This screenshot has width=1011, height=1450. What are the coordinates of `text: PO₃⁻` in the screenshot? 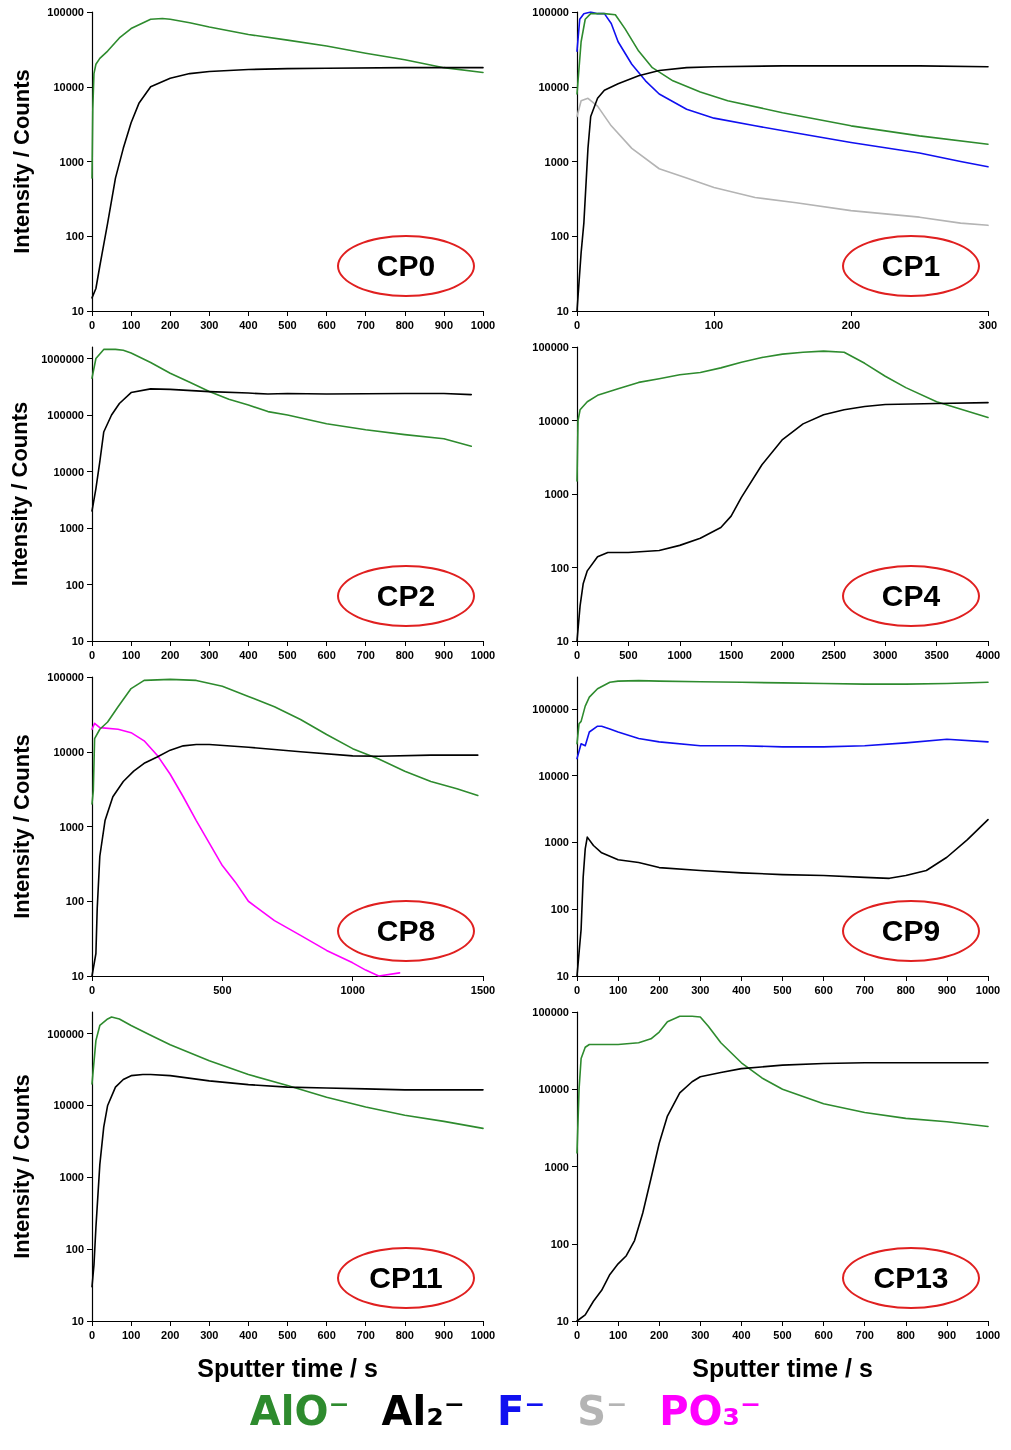 It's located at (710, 1411).